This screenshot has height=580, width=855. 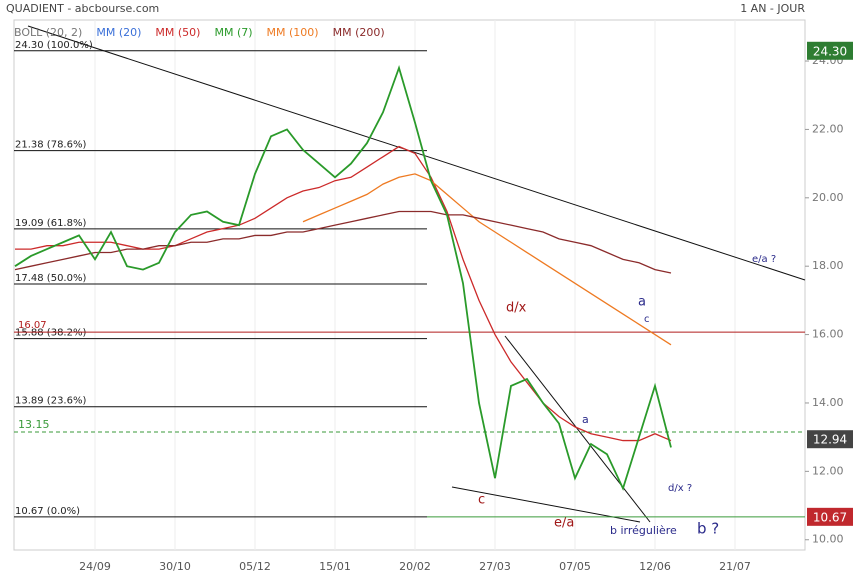 What do you see at coordinates (575, 566) in the screenshot?
I see `x-tick-label: 07/05` at bounding box center [575, 566].